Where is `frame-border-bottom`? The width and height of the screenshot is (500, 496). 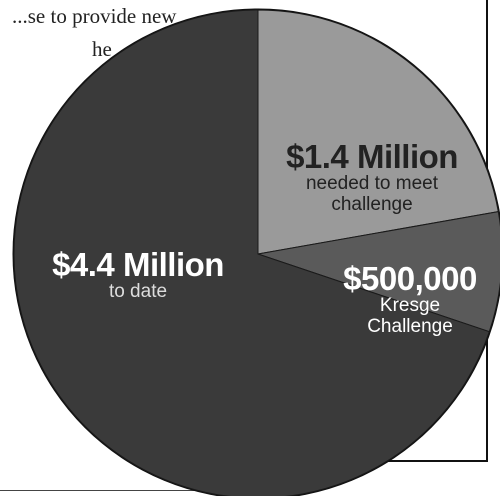
frame-border-bottom is located at coordinates (399, 461).